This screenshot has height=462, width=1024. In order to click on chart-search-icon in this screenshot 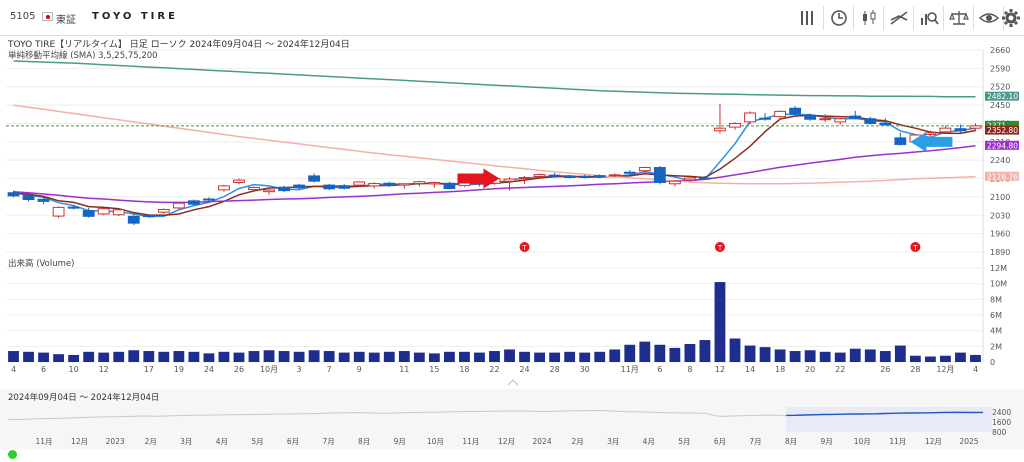, I will do `click(929, 18)`.